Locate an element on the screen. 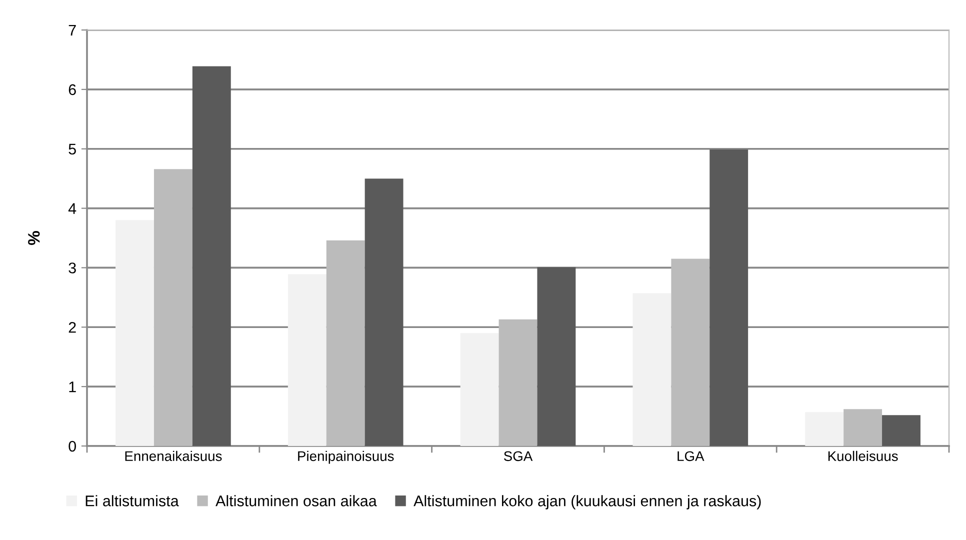 Image resolution: width=966 pixels, height=540 pixels. x-tick-label: Kuolleisuus is located at coordinates (863, 456).